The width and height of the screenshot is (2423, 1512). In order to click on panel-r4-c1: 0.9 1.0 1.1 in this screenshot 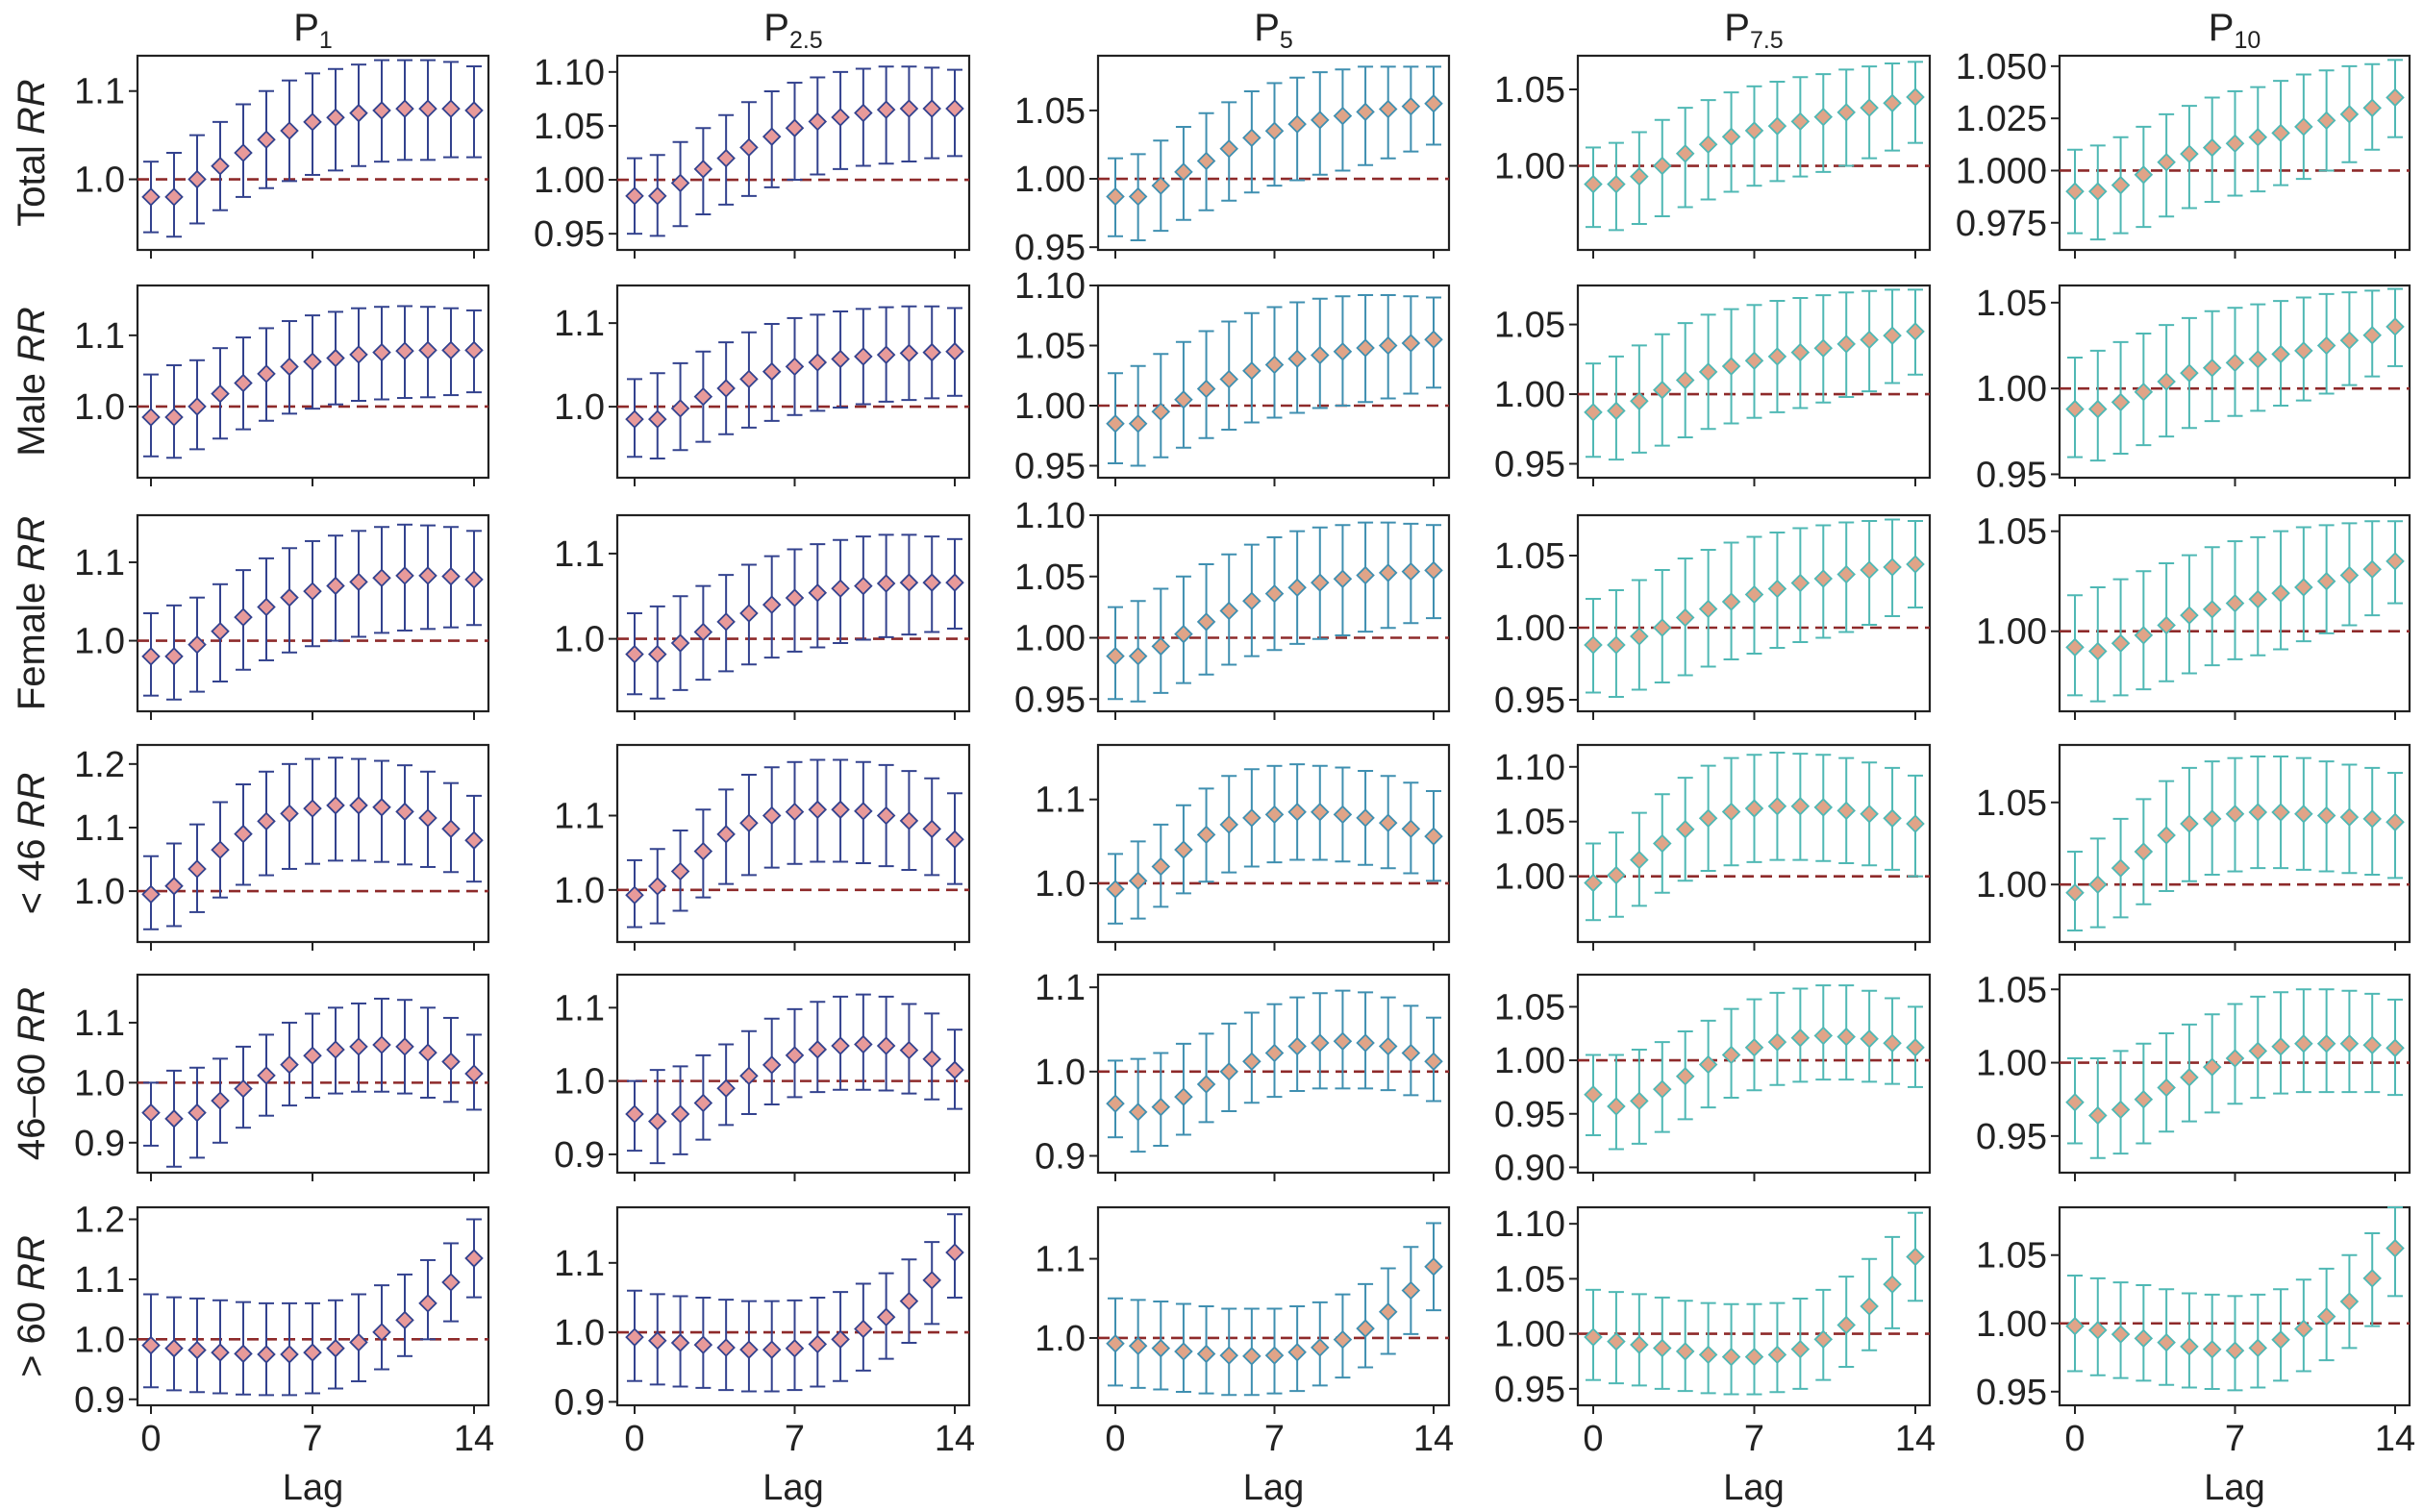, I will do `click(762, 1077)`.